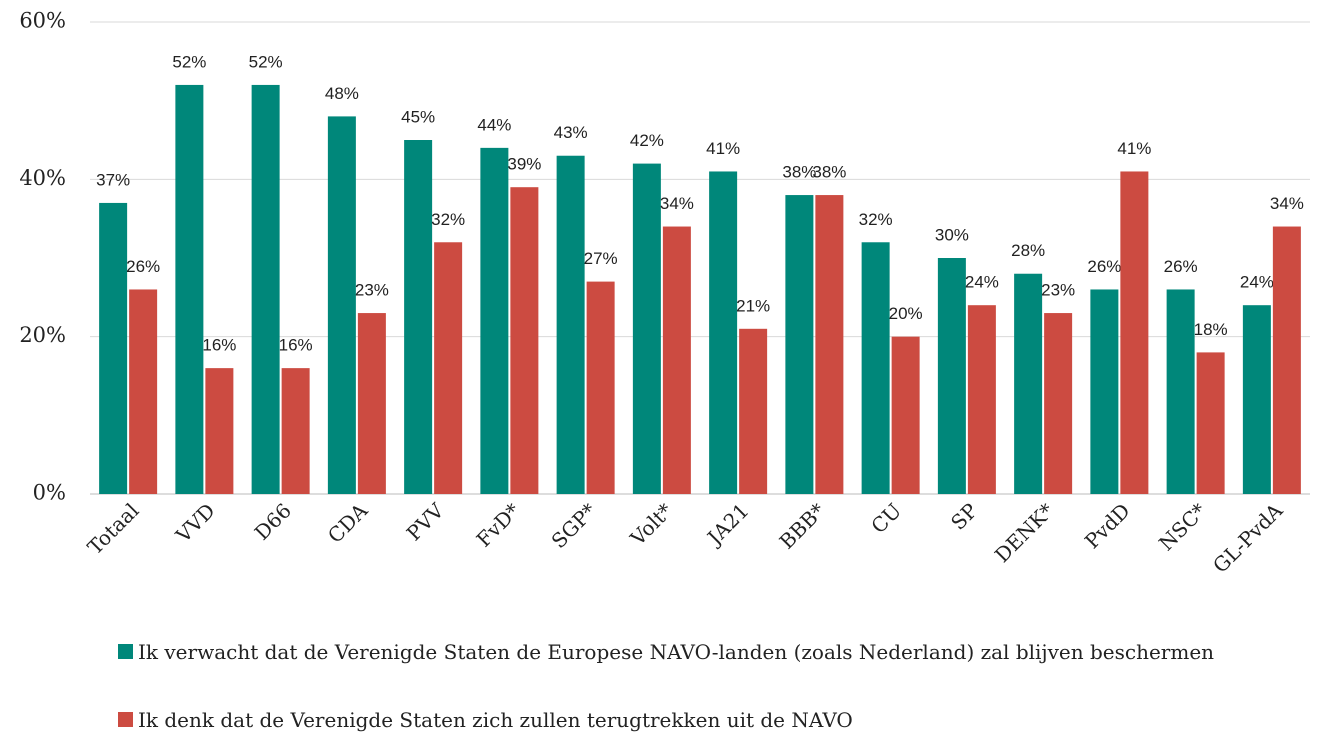  What do you see at coordinates (753, 305) in the screenshot?
I see `value-label: 21%` at bounding box center [753, 305].